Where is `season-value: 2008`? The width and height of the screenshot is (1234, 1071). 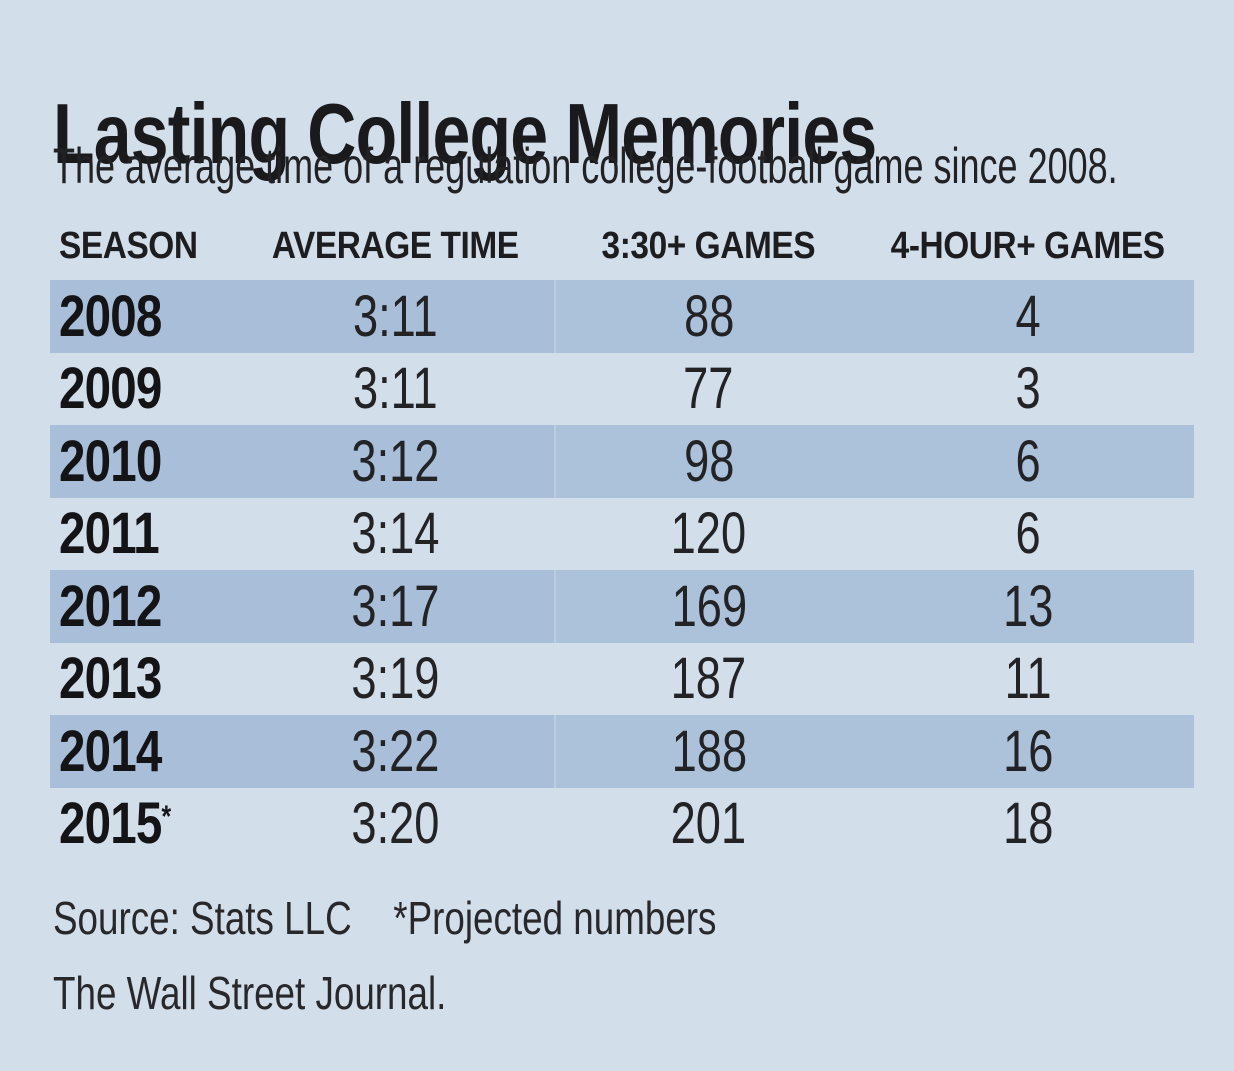 season-value: 2008 is located at coordinates (110, 316).